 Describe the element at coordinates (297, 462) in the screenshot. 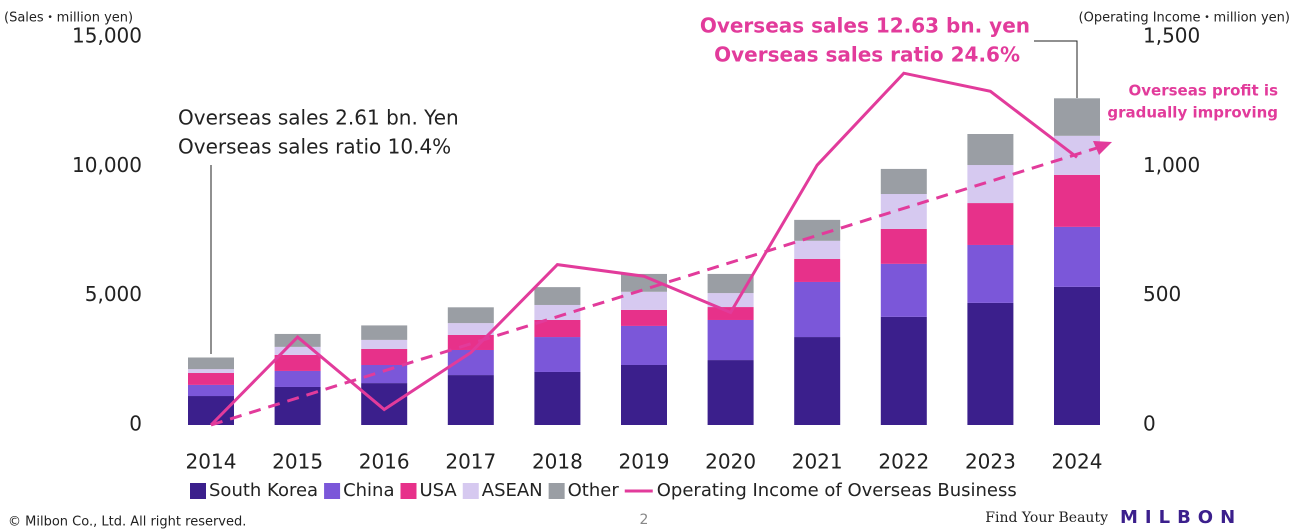

I see `x-tick-label: 2015` at that location.